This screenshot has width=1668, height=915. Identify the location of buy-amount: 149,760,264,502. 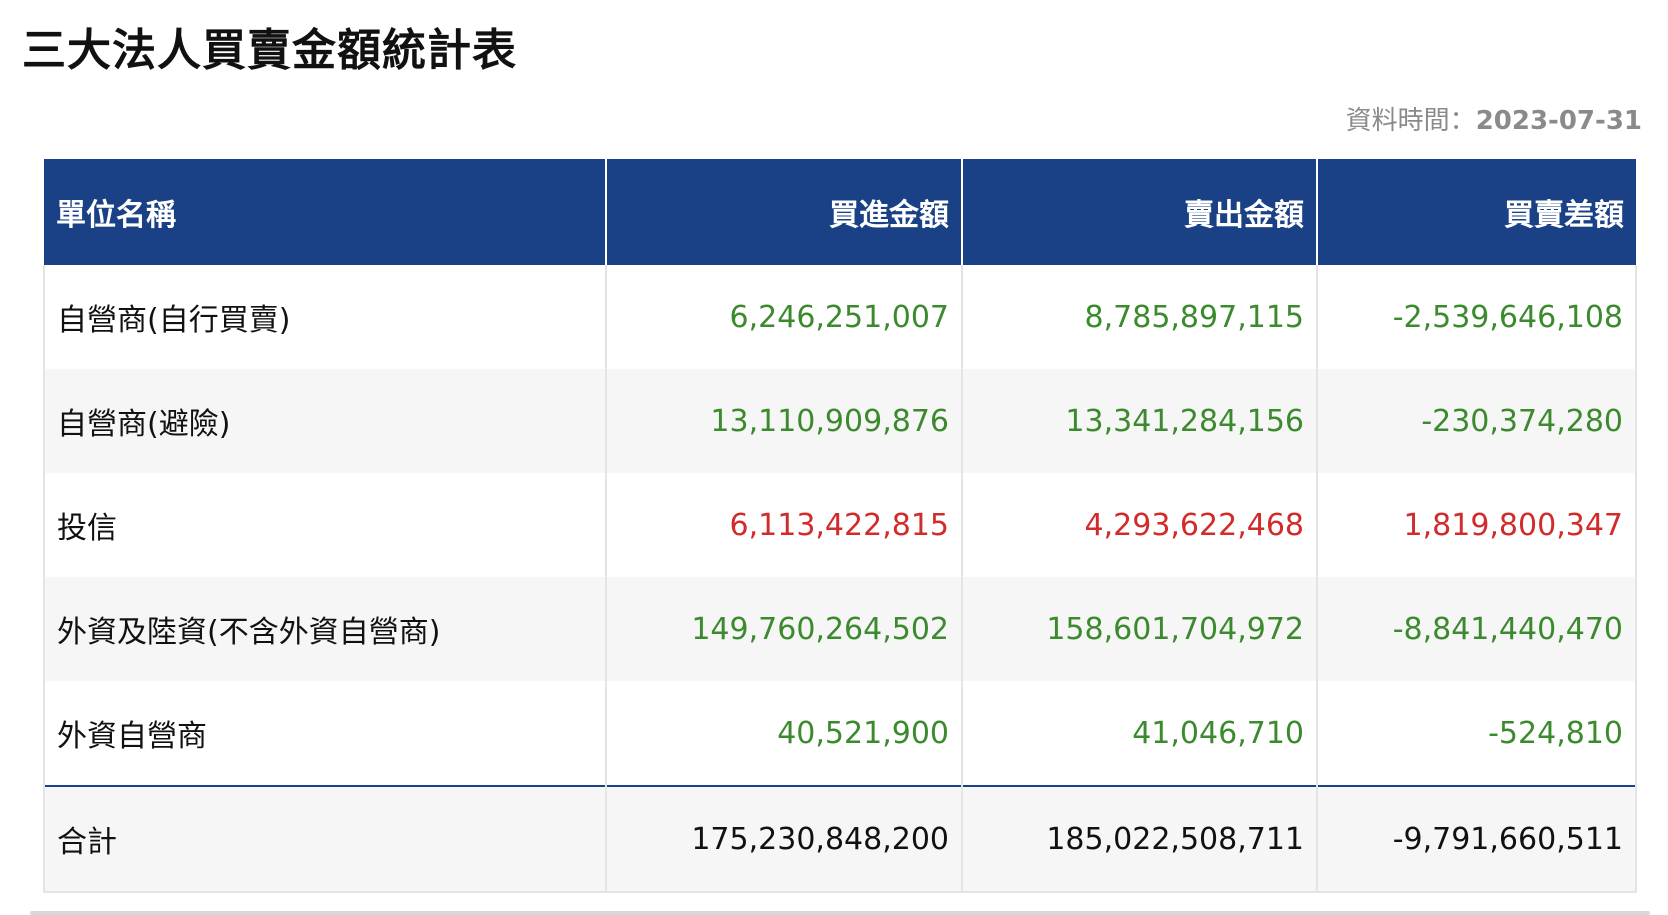
(784, 629).